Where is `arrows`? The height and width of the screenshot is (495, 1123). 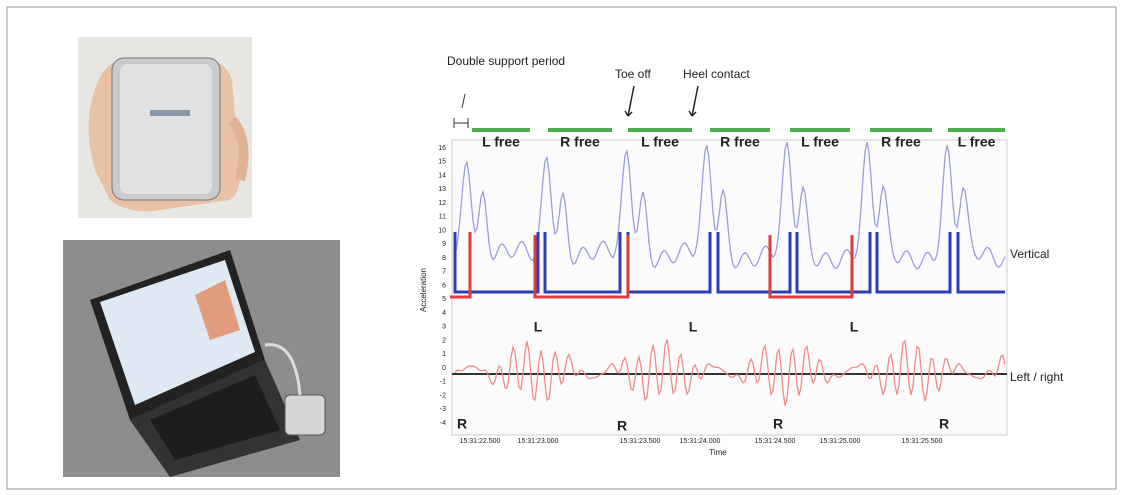
arrows is located at coordinates (661, 101).